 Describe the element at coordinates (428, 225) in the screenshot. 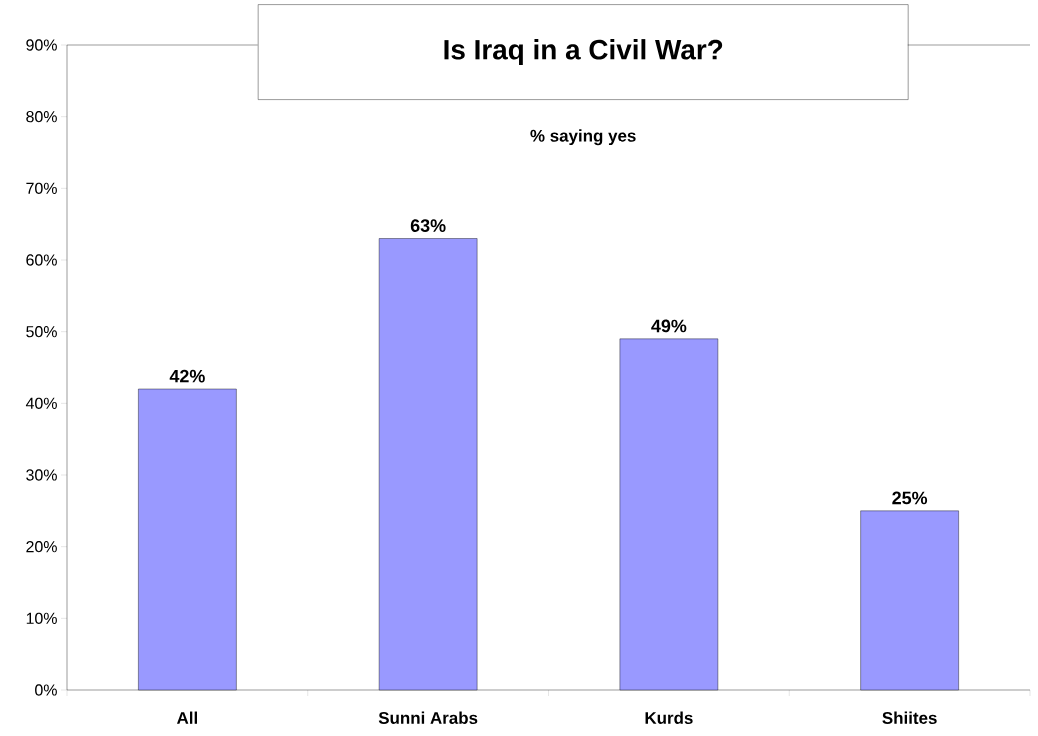

I see `data-label: 63%` at that location.